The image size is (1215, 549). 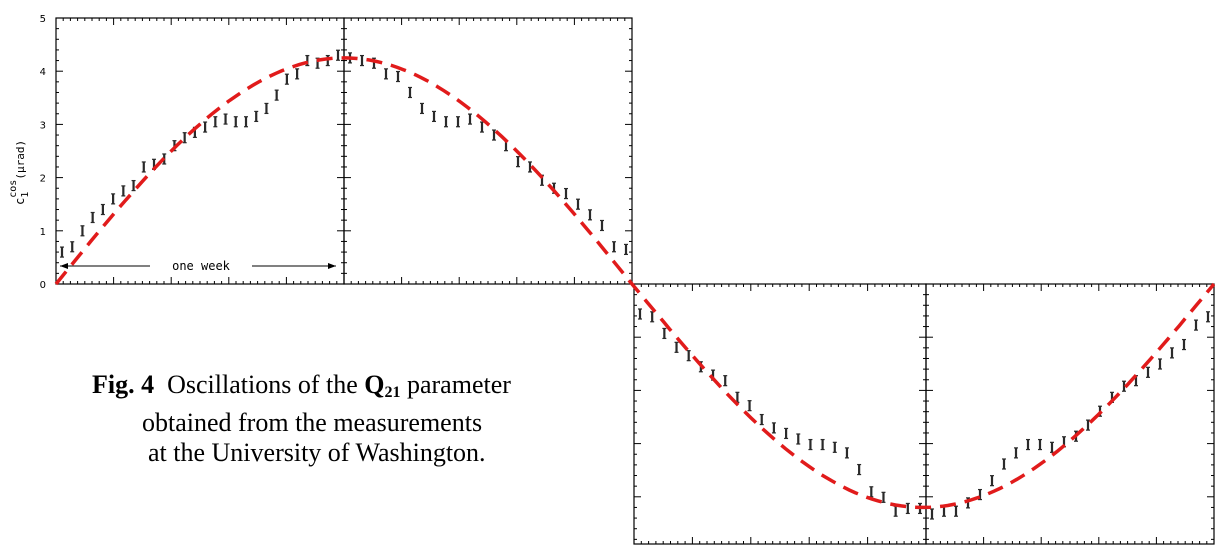 I want to click on caption-line-3: at the University of Washington., so click(x=317, y=452).